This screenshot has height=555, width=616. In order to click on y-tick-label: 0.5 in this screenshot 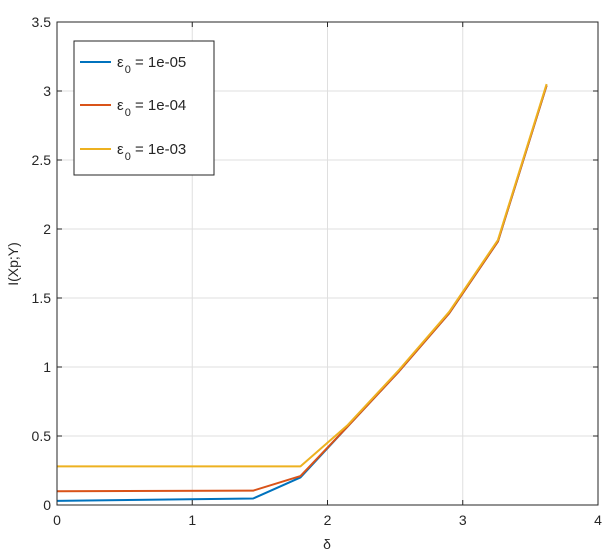, I will do `click(42, 436)`.